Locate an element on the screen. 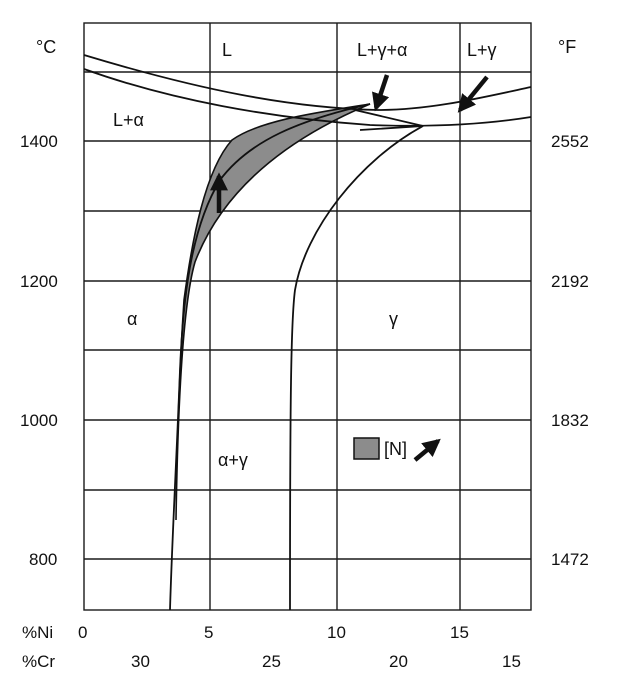 Image resolution: width=627 pixels, height=697 pixels. celsius-tick: 1400 is located at coordinates (39, 141).